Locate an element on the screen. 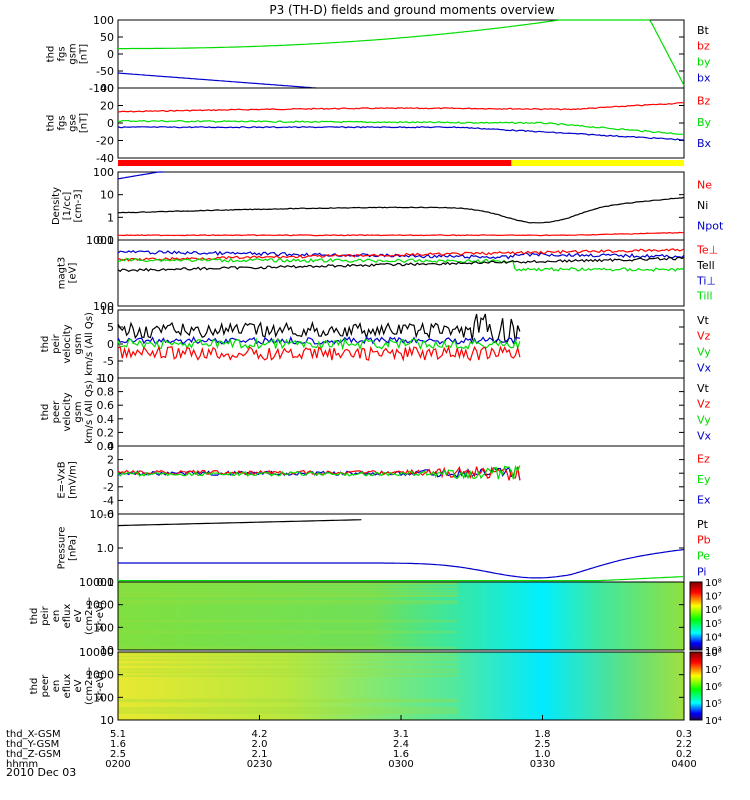 The width and height of the screenshot is (750, 800). temp-legend-Te⊥: Te⊥ is located at coordinates (707, 250).